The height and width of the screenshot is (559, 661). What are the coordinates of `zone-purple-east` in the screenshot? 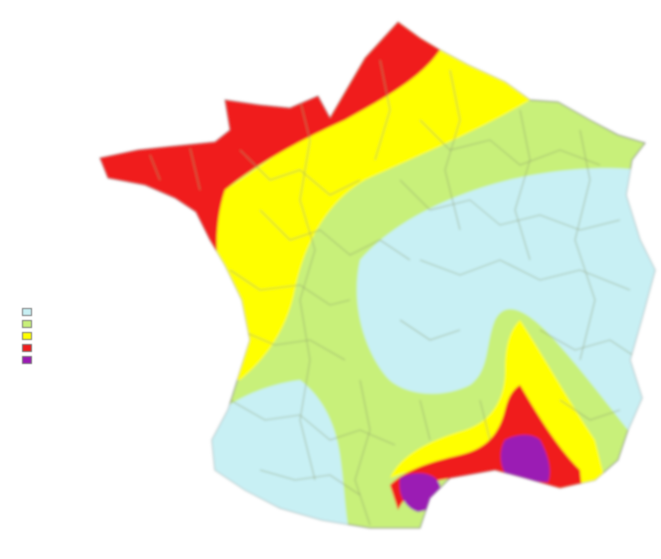 It's located at (525, 458).